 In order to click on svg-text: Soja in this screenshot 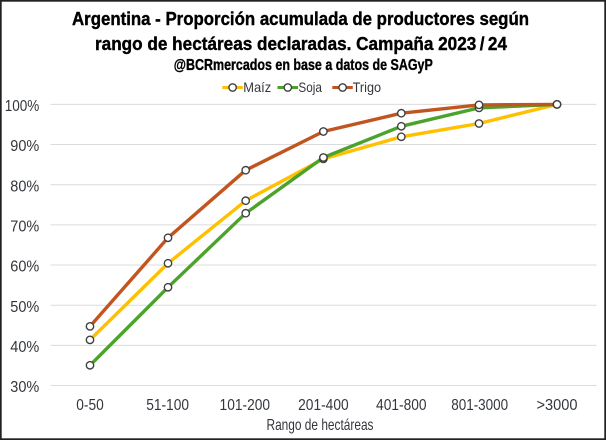, I will do `click(310, 87)`.